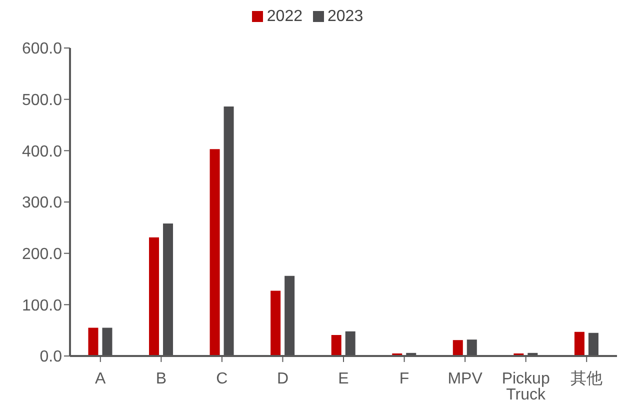 This screenshot has height=414, width=633. Describe the element at coordinates (222, 379) in the screenshot. I see `x-tick-label: C` at that location.